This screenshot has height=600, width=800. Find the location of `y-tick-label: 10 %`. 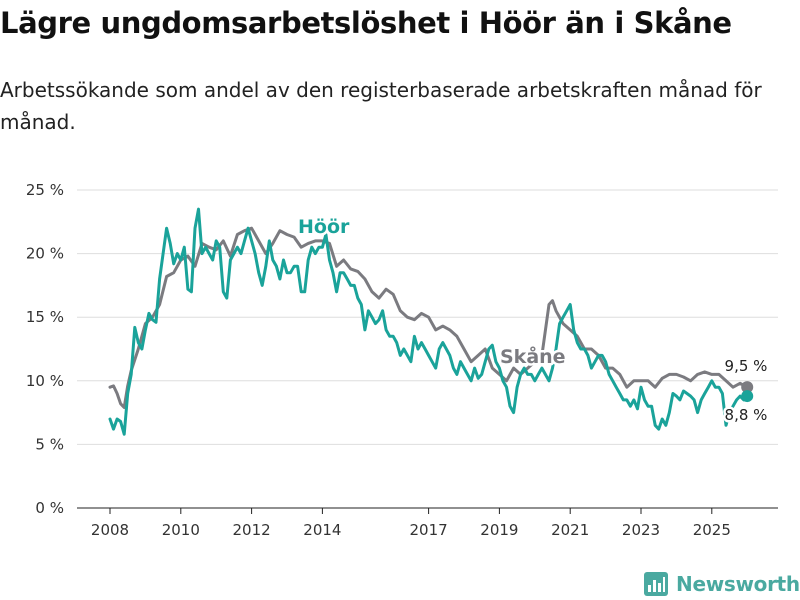

y-tick-label: 10 % is located at coordinates (45, 381).